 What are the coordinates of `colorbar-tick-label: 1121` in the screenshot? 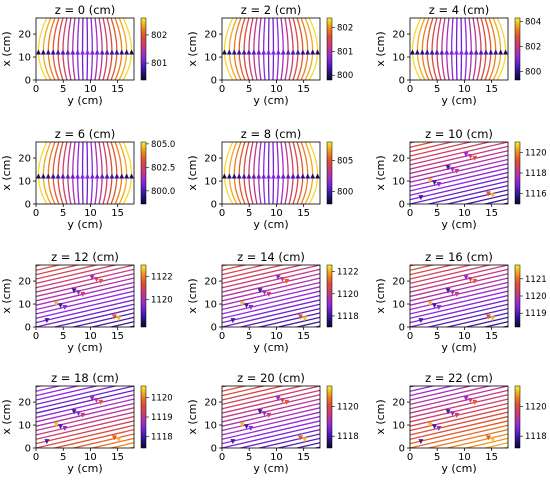 It's located at (536, 280).